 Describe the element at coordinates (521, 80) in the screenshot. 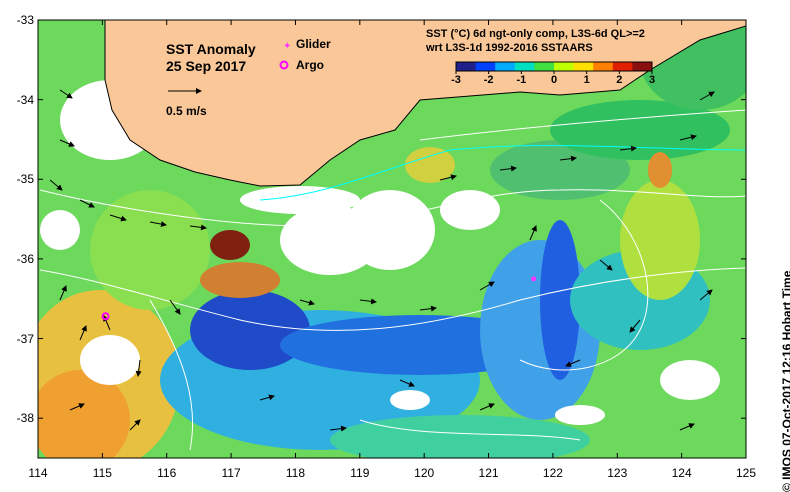

I see `colorbar-tick-label: -1` at that location.